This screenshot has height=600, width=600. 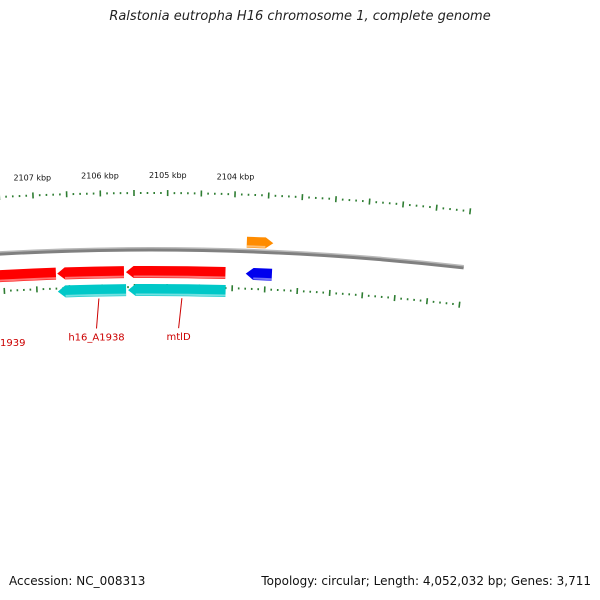 I want to click on gene-label: mtlD, so click(x=179, y=337).